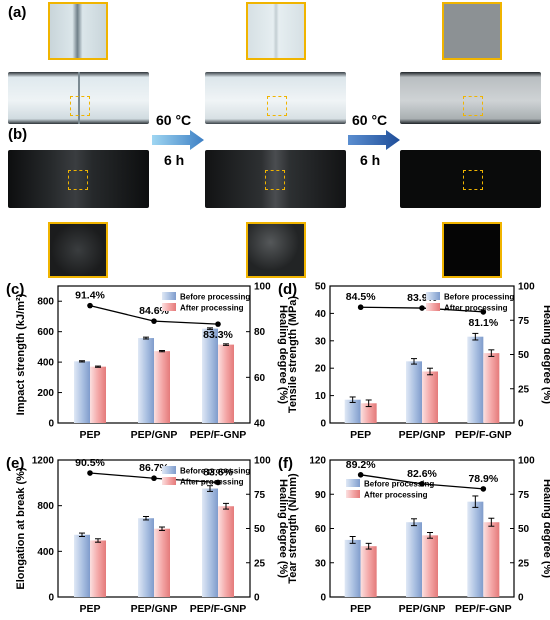 The height and width of the screenshot is (620, 550). What do you see at coordinates (321, 495) in the screenshot?
I see `y-tick-label: 90` at bounding box center [321, 495].